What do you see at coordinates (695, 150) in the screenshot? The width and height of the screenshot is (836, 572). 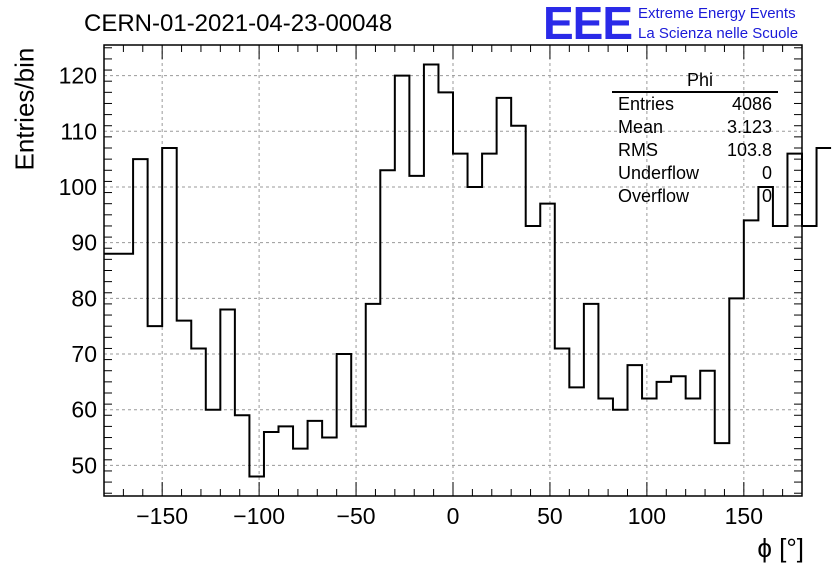 I see `stats-row: RMS 103.8` at bounding box center [695, 150].